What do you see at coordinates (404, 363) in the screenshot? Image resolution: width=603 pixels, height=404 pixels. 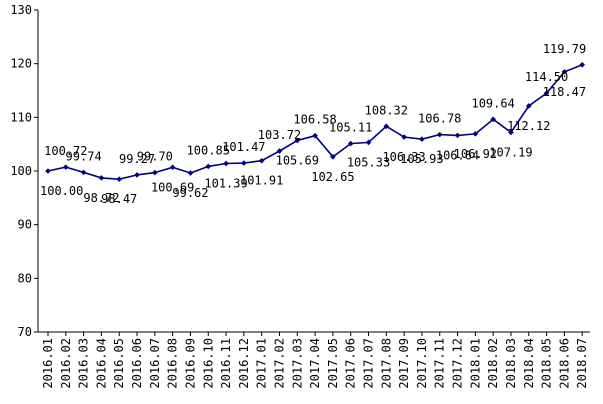 I see `x-tick-label: 2017.09` at bounding box center [404, 363].